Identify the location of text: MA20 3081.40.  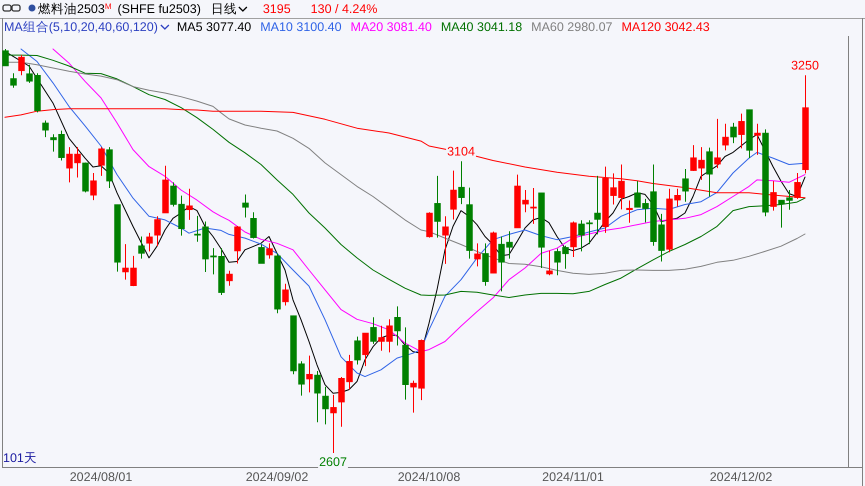
(391, 27).